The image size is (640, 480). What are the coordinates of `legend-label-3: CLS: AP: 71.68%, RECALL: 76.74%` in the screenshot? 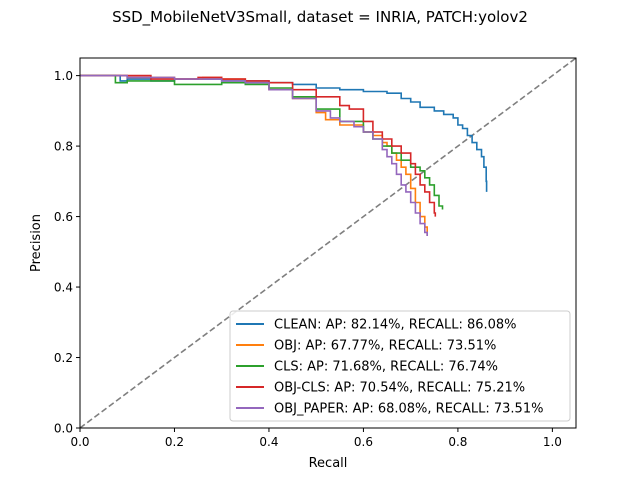 It's located at (386, 367).